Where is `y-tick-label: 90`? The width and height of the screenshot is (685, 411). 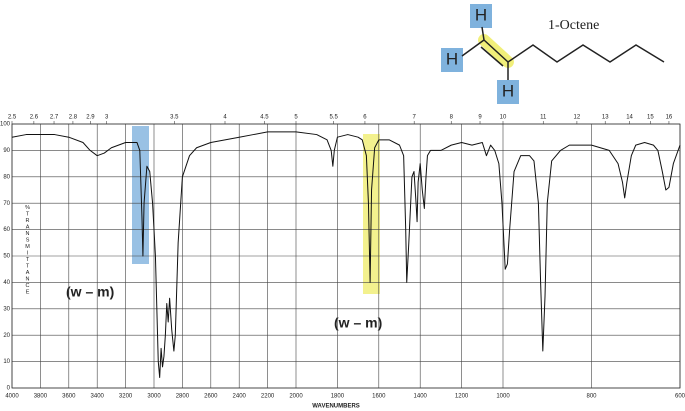
y-tick-label: 90 is located at coordinates (6, 151).